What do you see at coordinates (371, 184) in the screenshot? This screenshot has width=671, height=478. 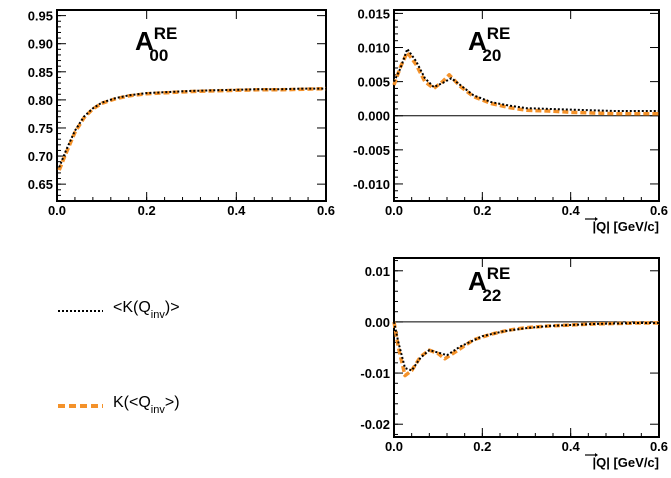 I see `ytick-label-A20-0: -0.010` at bounding box center [371, 184].